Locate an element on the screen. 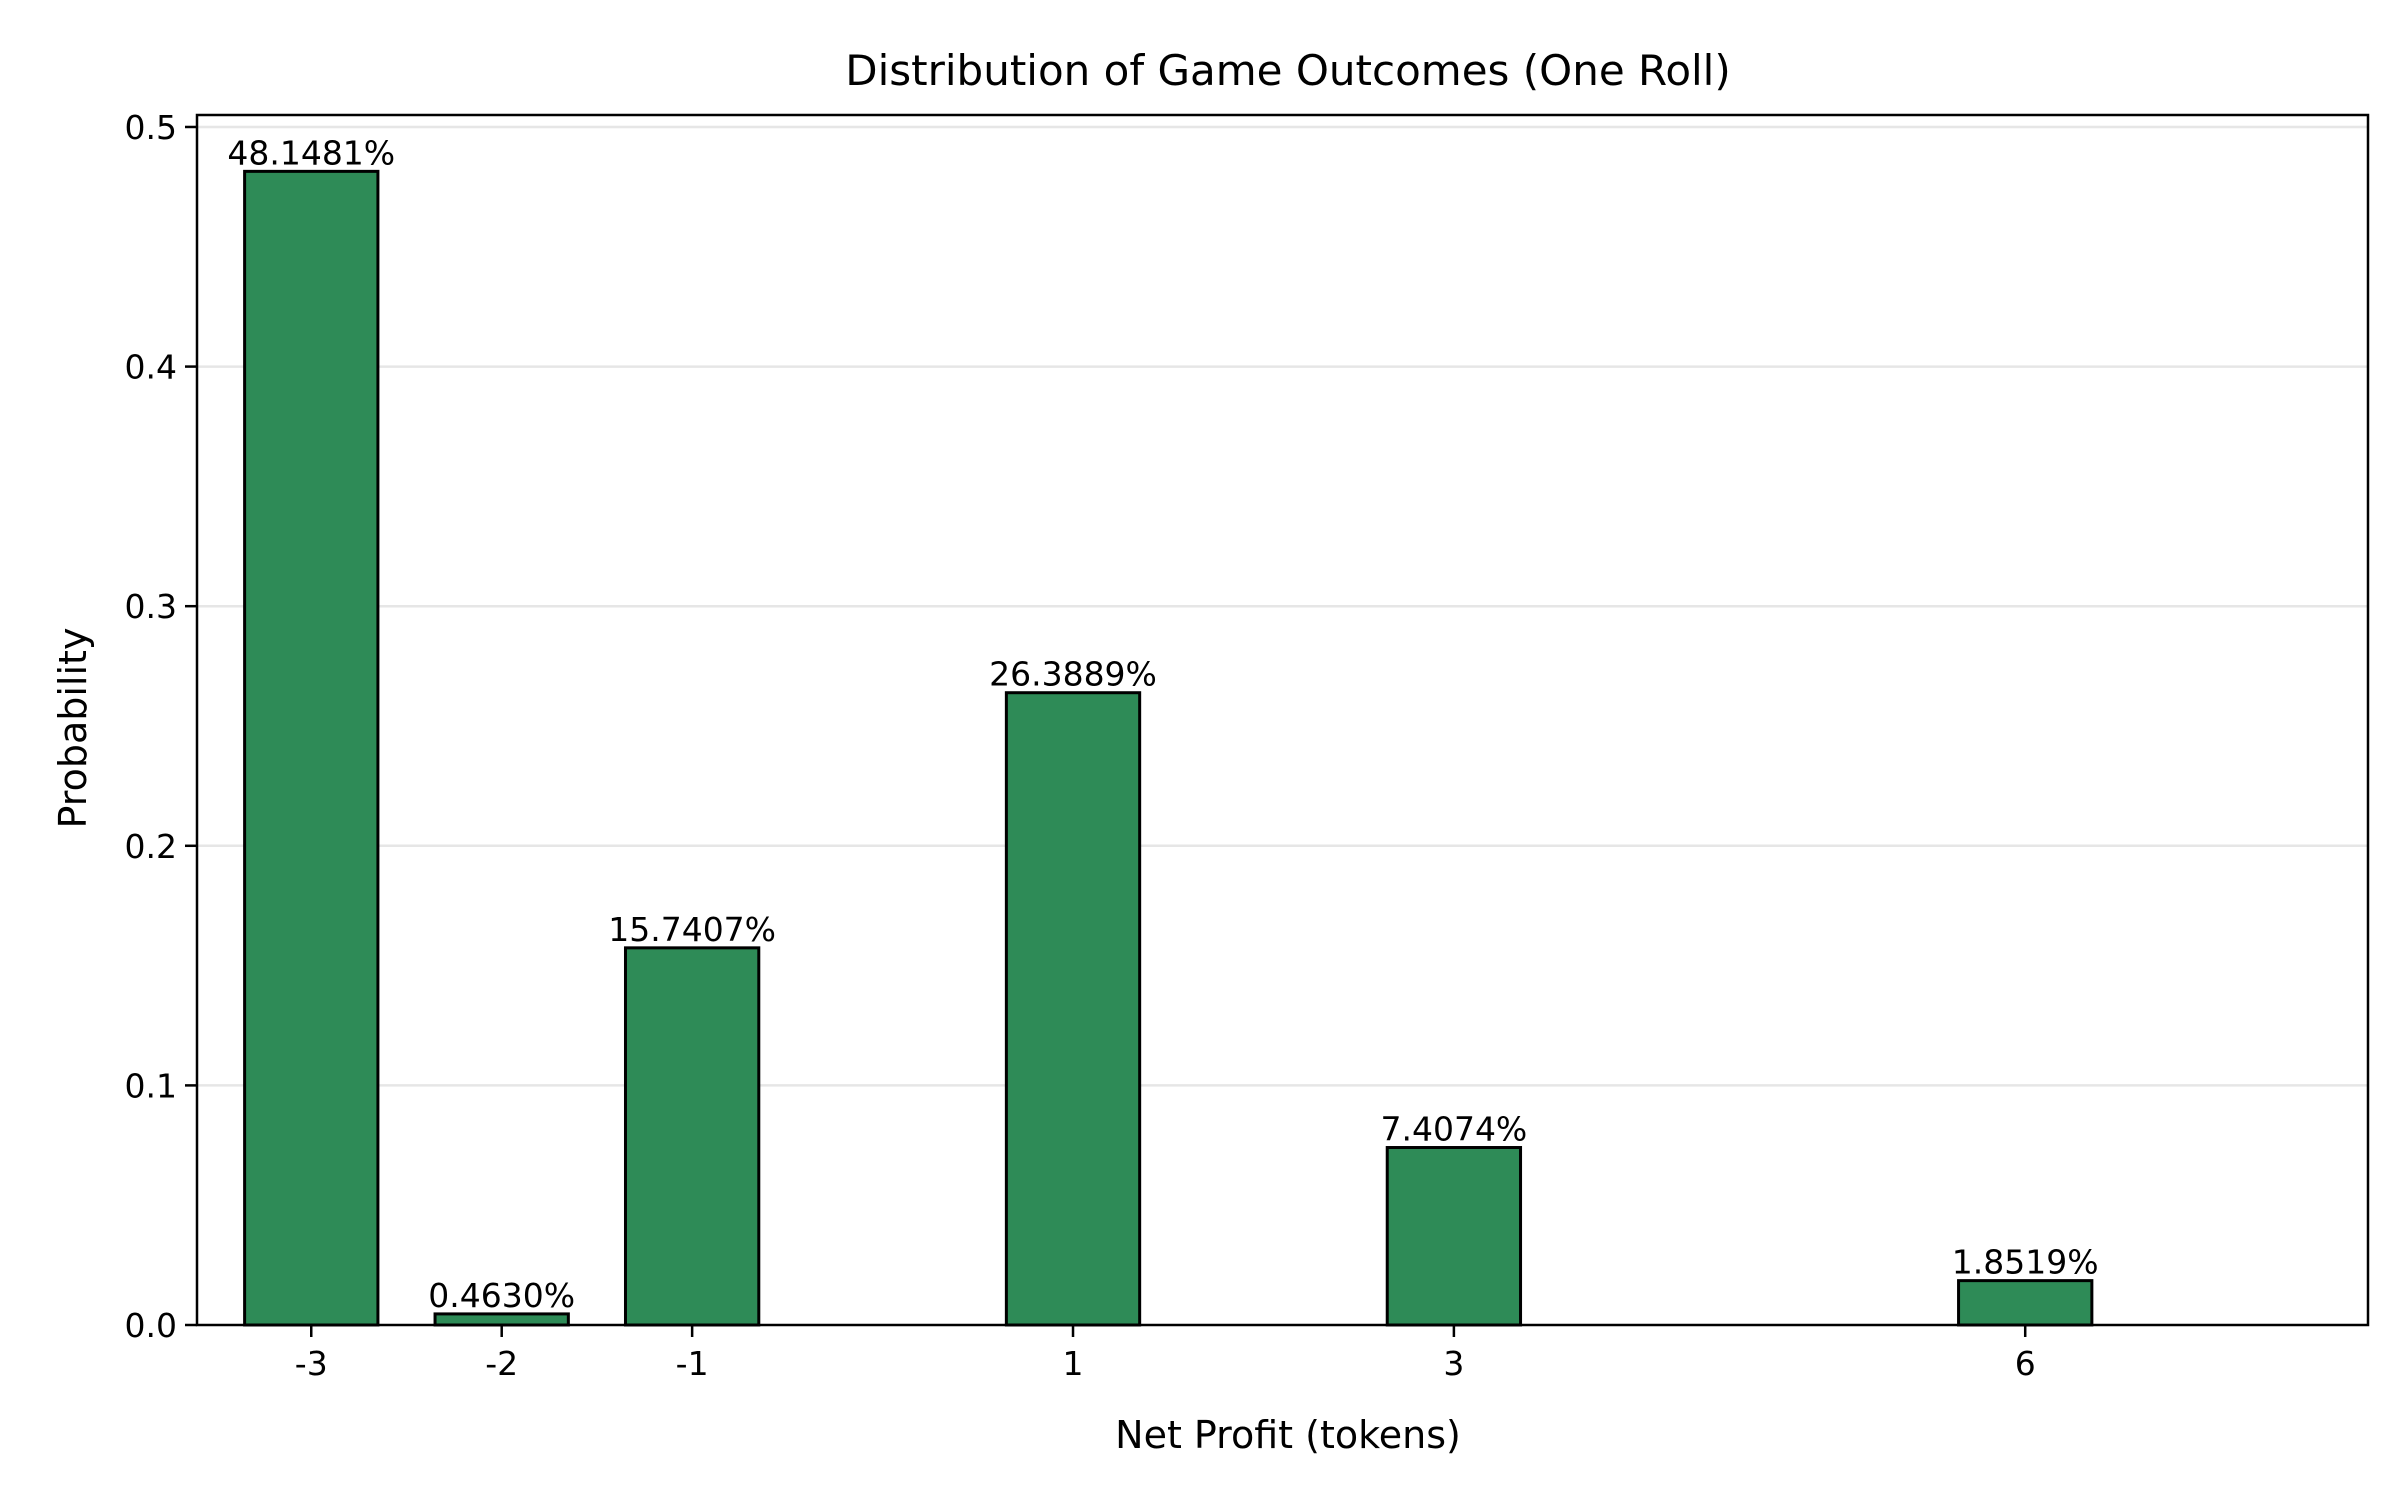  y-tick-label: 0.5 is located at coordinates (151, 127).